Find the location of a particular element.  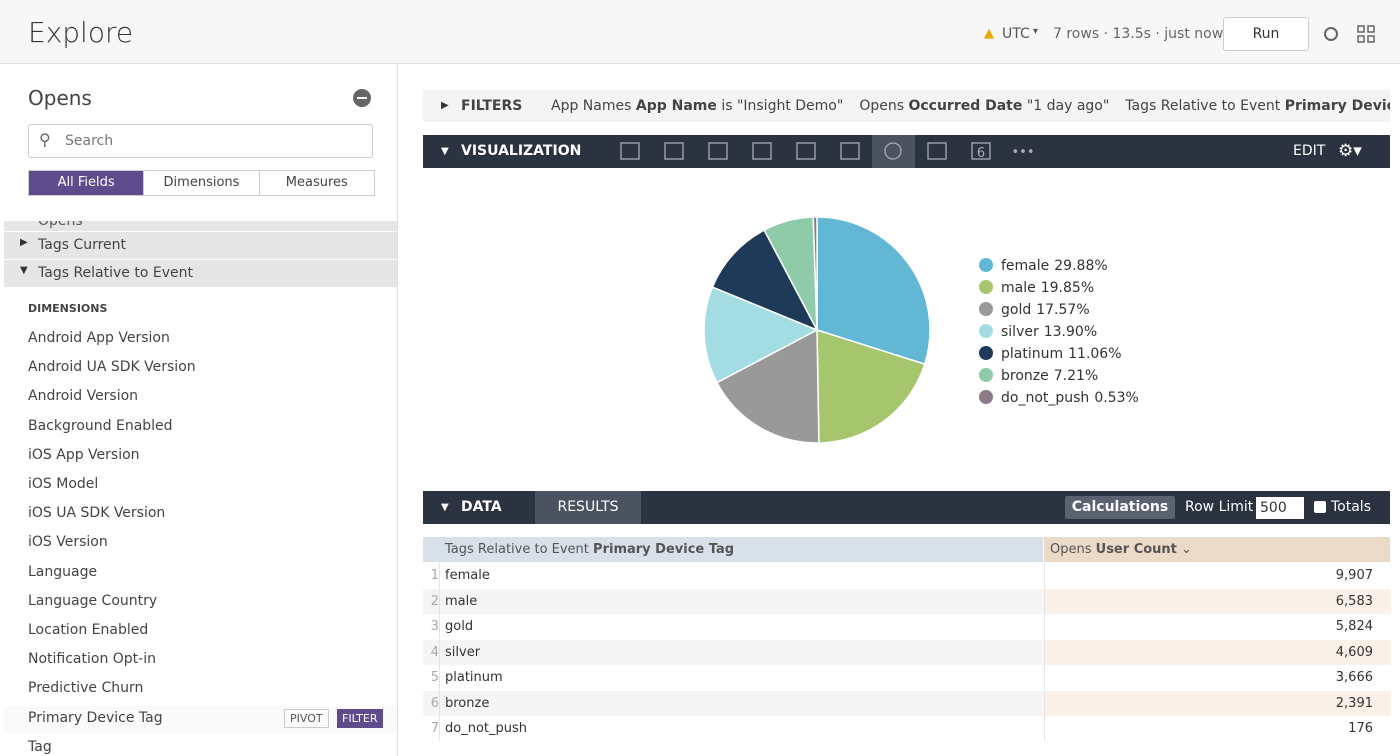

field-row: Android App Version is located at coordinates (200, 339).